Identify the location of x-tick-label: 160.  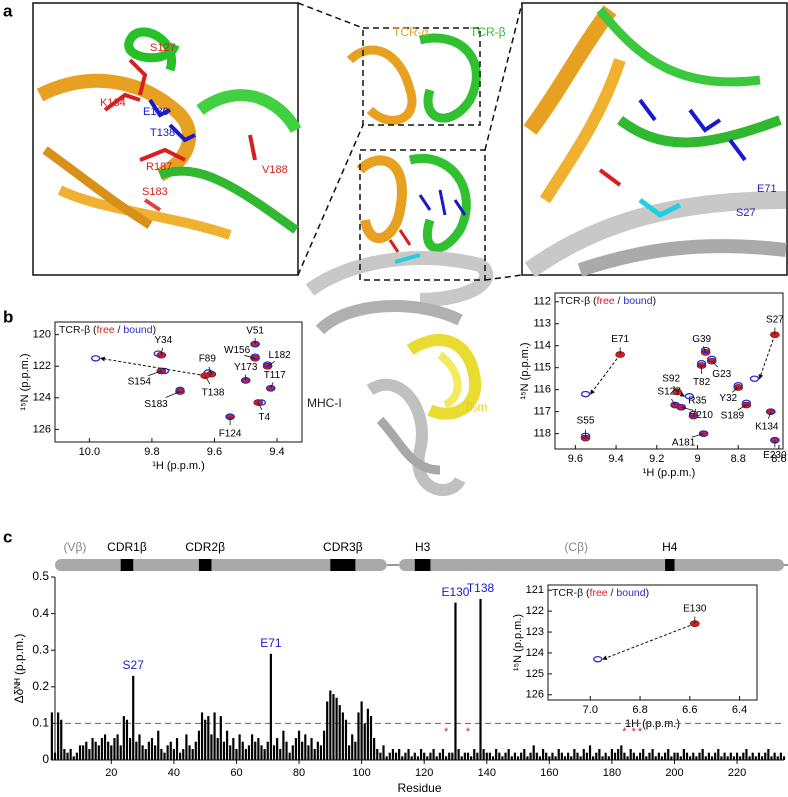
(549, 773).